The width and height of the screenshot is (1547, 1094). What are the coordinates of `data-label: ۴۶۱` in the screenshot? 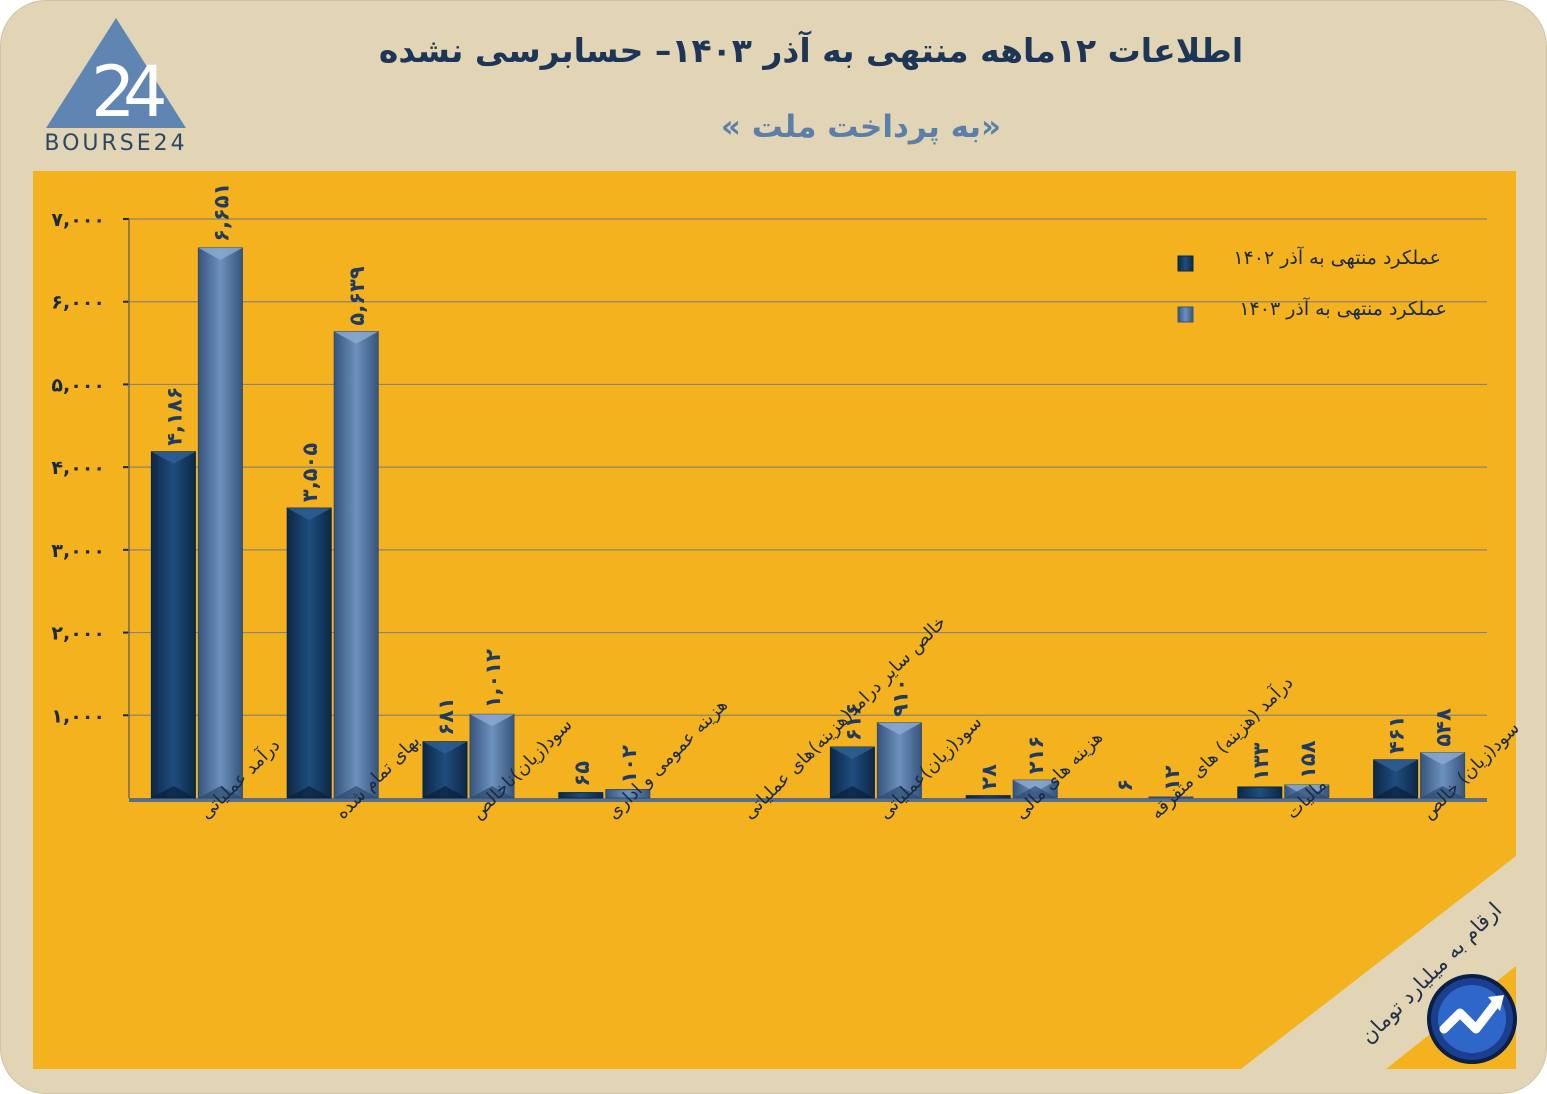 It's located at (1397, 734).